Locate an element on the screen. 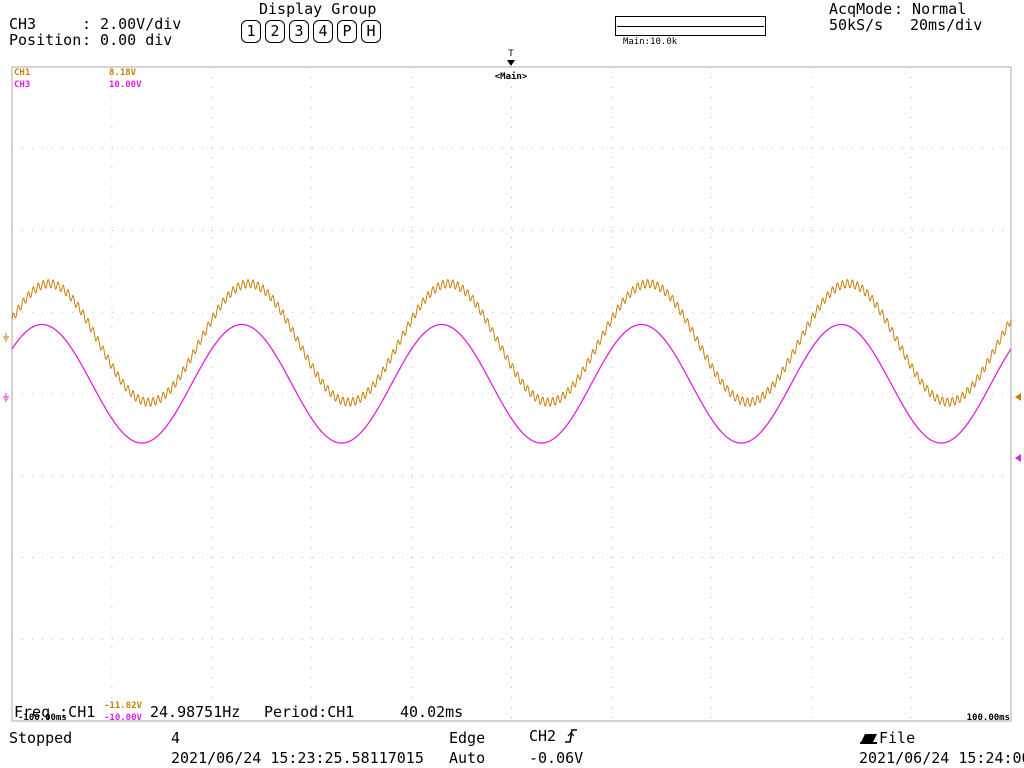  ch1-upper-level: 8.18V is located at coordinates (123, 73).